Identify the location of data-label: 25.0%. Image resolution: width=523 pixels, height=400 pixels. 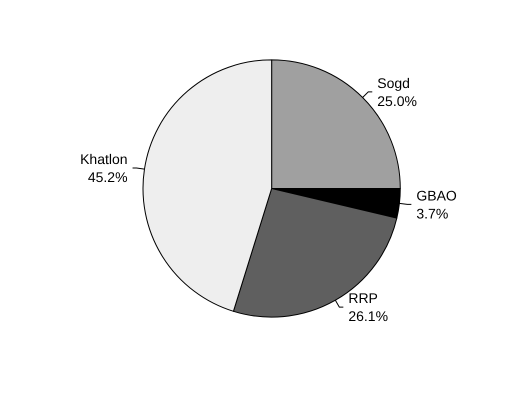
(397, 100).